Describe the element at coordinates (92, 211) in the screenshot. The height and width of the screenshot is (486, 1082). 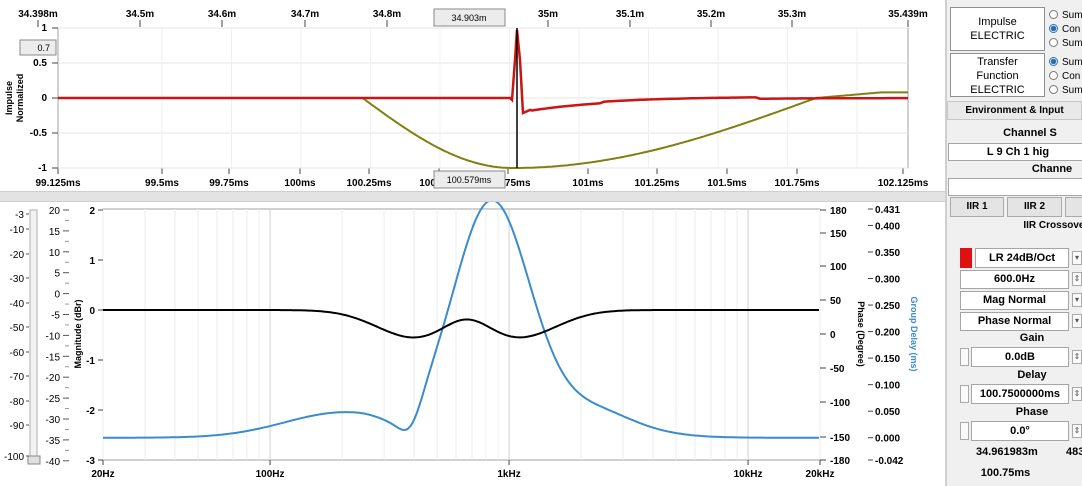
I see `magnitude-tick-label: 2` at that location.